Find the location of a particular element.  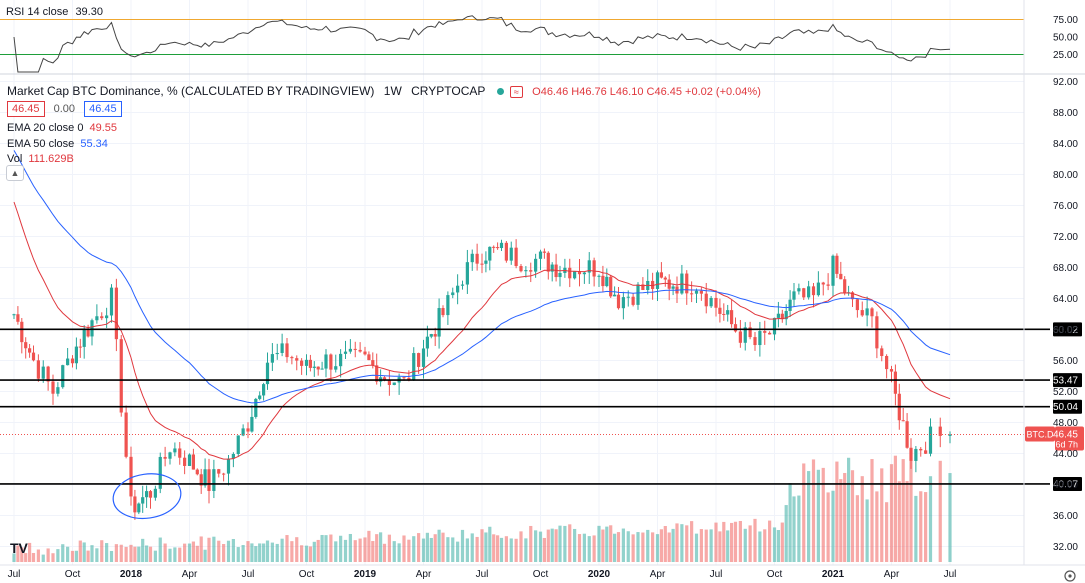

bid-ask: 46.45 0.00 46.45 is located at coordinates (64, 109).